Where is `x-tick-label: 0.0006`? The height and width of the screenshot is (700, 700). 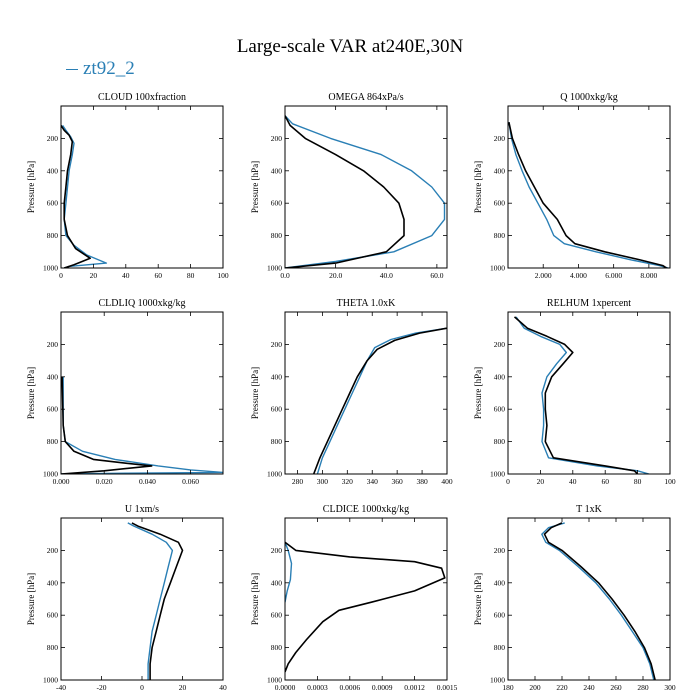 x-tick-label: 0.0006 is located at coordinates (349, 687).